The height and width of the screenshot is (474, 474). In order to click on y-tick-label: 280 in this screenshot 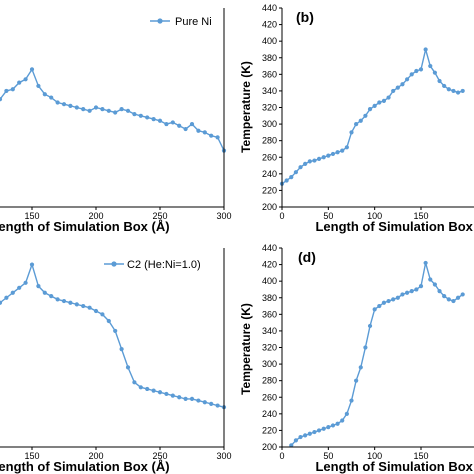, I will do `click(269, 381)`.